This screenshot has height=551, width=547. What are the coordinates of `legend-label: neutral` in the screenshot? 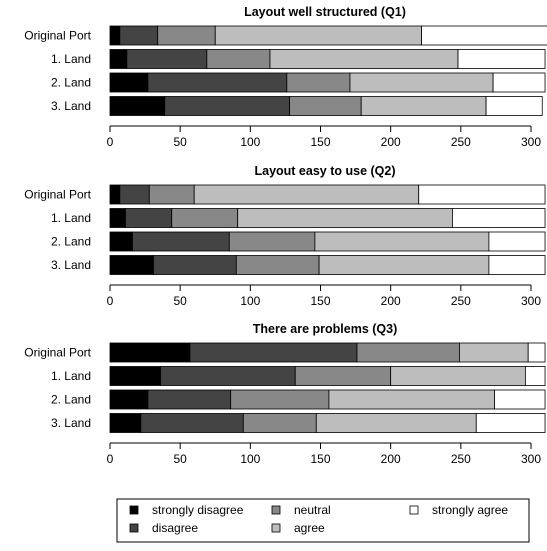 It's located at (312, 510).